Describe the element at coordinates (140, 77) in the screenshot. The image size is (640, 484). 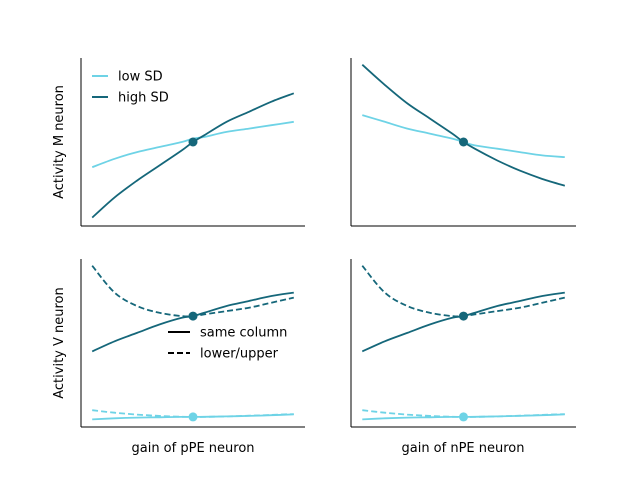
I see `legend-label-low-sd: low SD` at that location.